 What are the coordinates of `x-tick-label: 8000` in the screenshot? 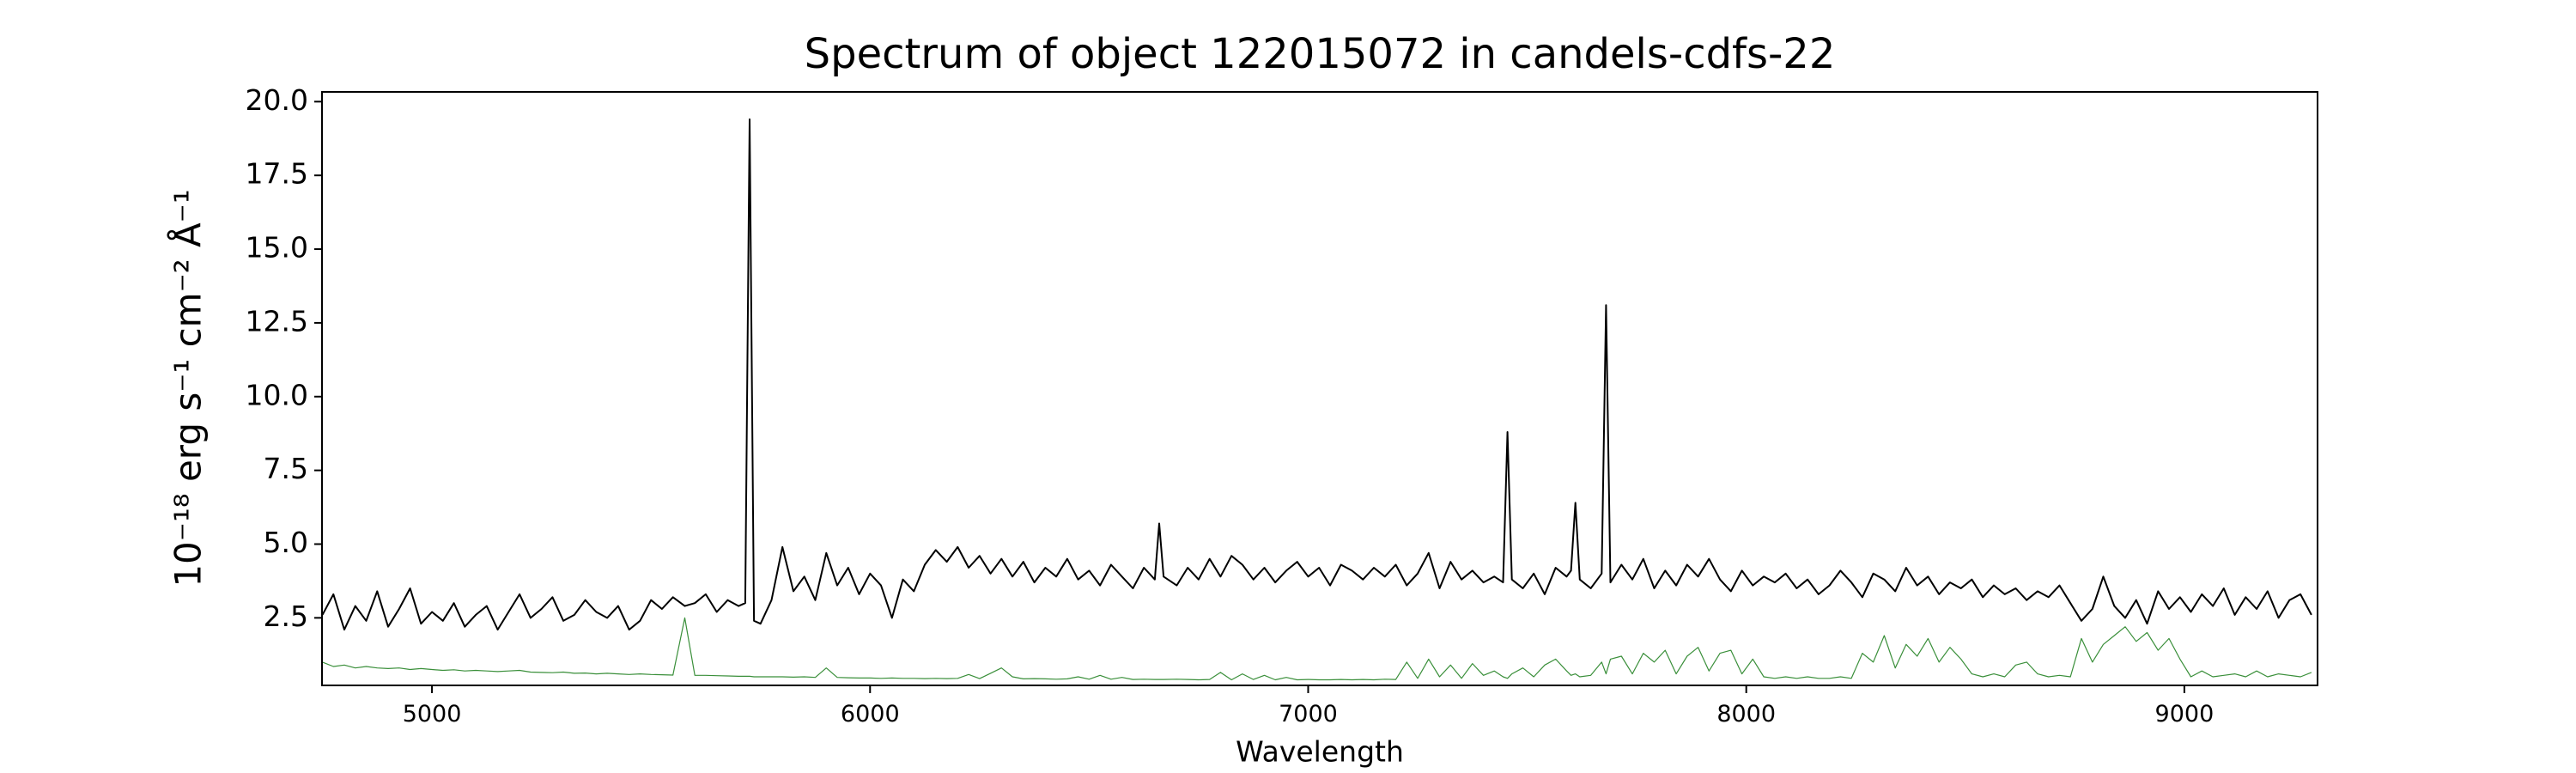 It's located at (1746, 714).